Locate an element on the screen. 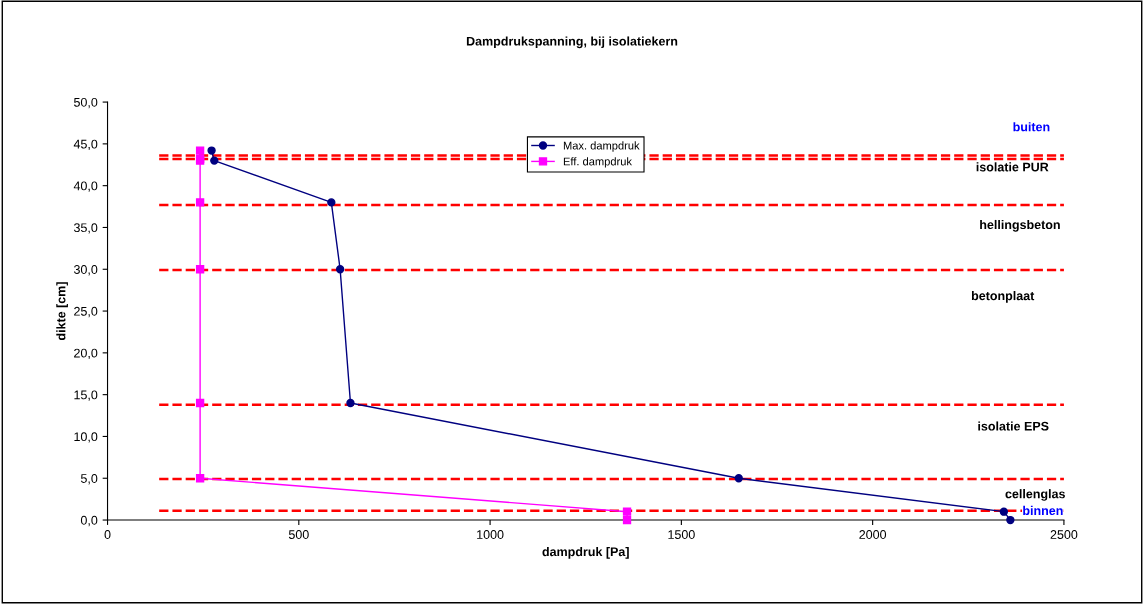  y-tick-label: 5,0 is located at coordinates (89, 479).